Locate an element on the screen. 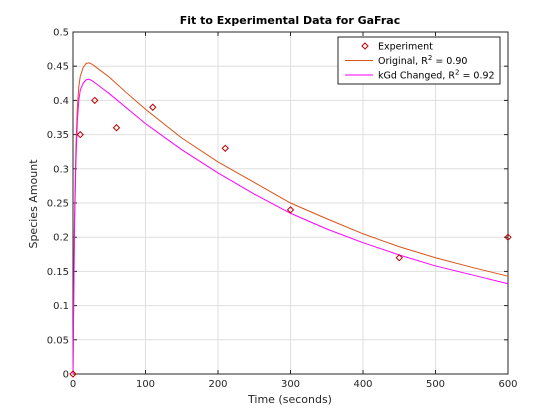 Image resolution: width=560 pixels, height=420 pixels. y-tick-label: 0.35 is located at coordinates (58, 135).